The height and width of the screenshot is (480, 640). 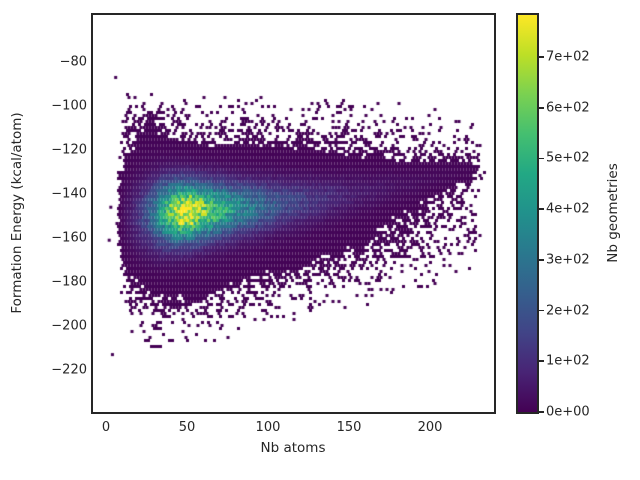 I want to click on colorbar, so click(x=527, y=213).